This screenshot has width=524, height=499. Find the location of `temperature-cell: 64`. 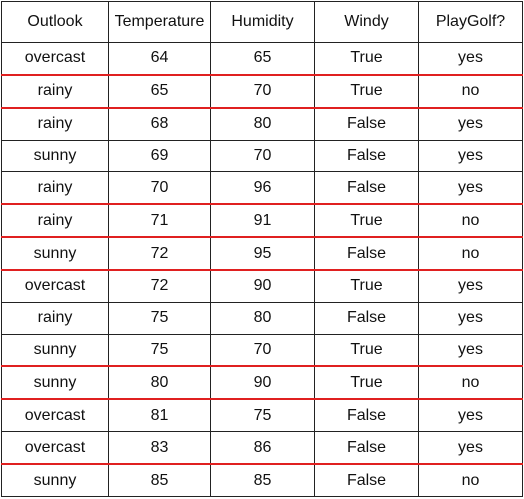

temperature-cell: 64 is located at coordinates (159, 58).